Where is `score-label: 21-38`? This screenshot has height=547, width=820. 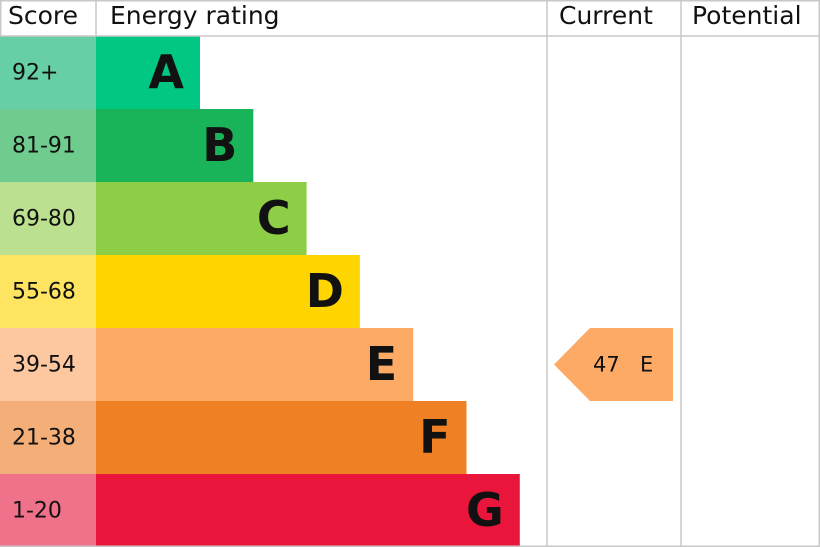
score-label: 21-38 is located at coordinates (44, 438).